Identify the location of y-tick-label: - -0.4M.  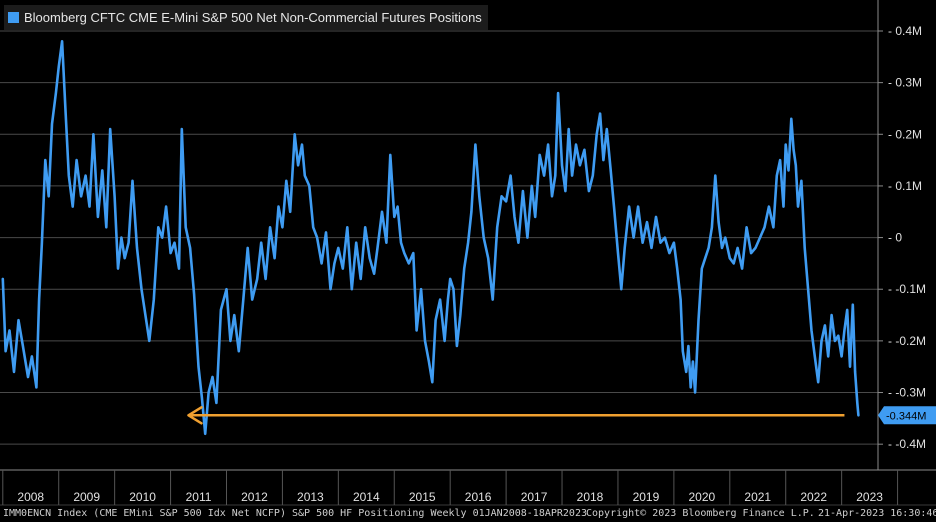
(907, 444).